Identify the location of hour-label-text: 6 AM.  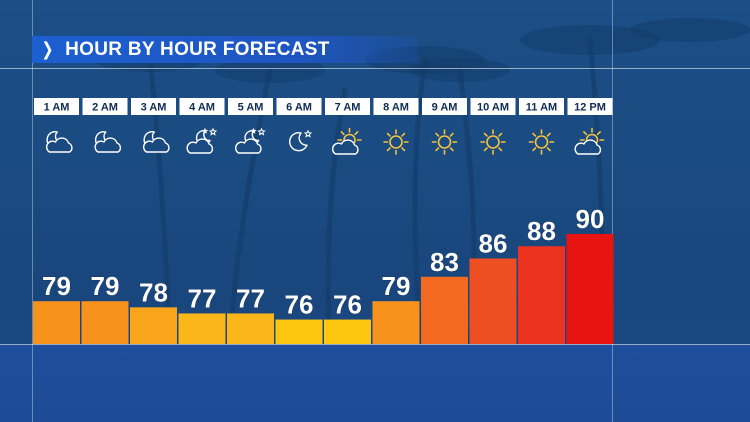
(299, 108).